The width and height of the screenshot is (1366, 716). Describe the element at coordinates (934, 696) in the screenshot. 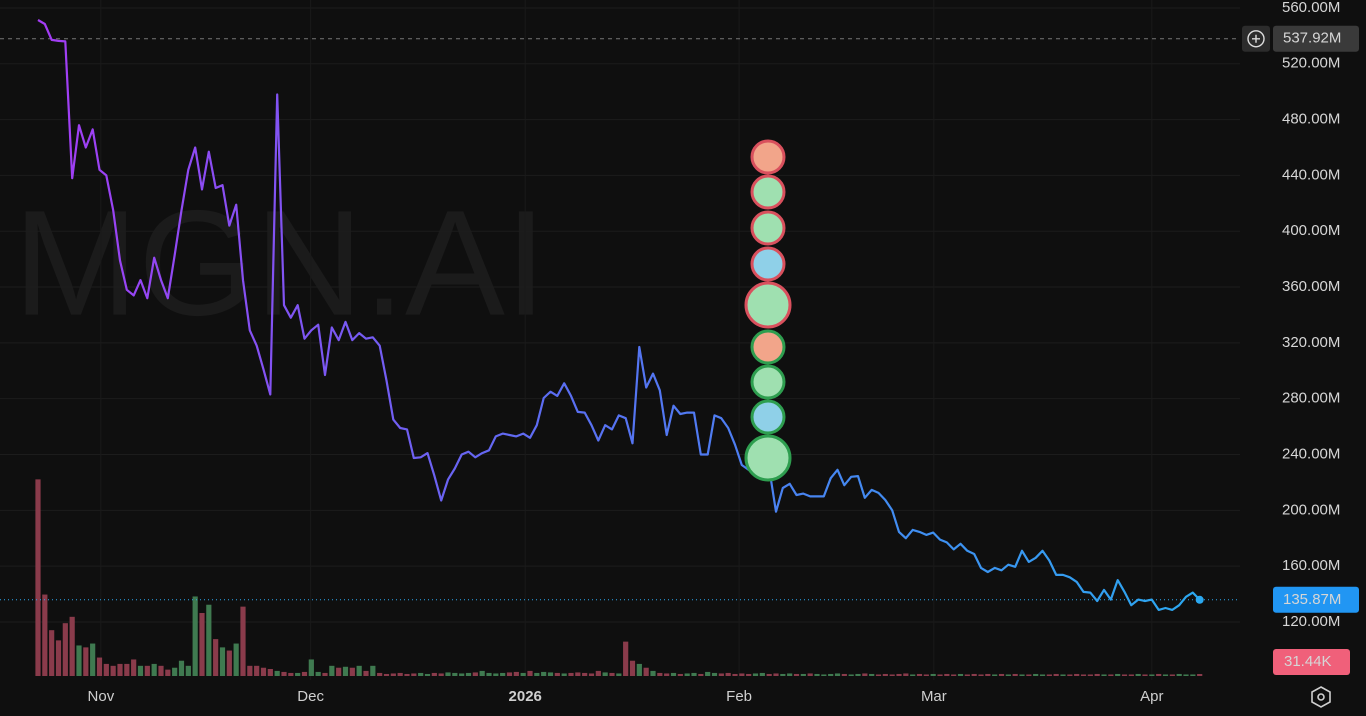

I see `x-tick-label: Mar` at that location.